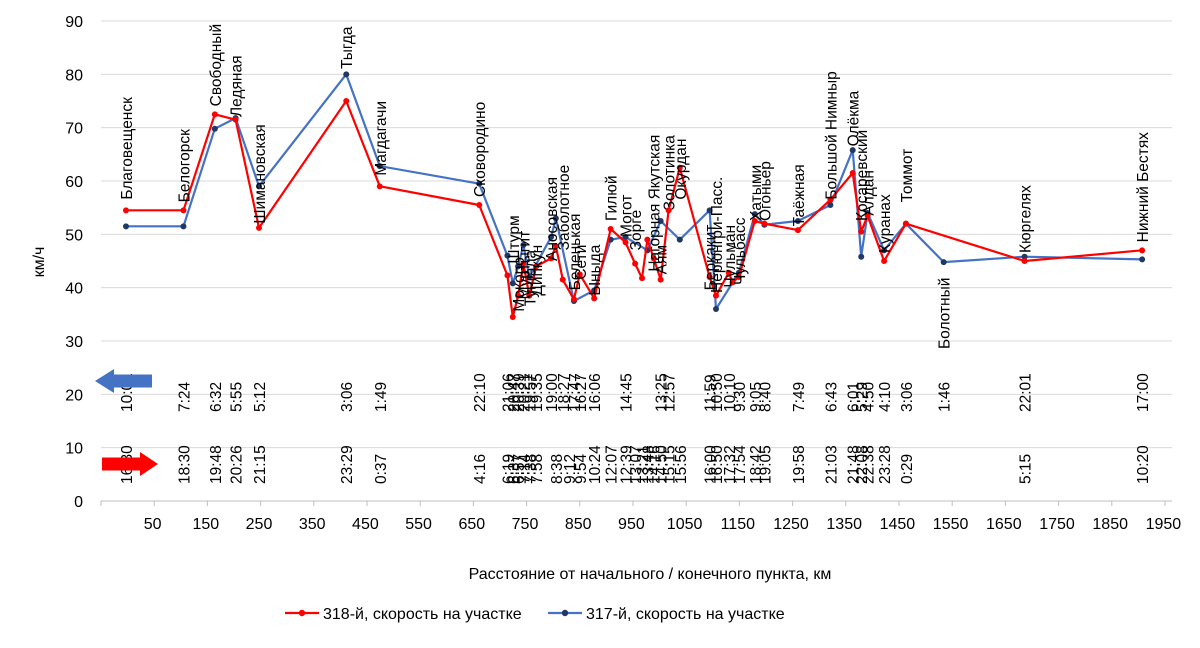  What do you see at coordinates (557, 469) in the screenshot?
I see `time-318-label: 8:38` at bounding box center [557, 469].